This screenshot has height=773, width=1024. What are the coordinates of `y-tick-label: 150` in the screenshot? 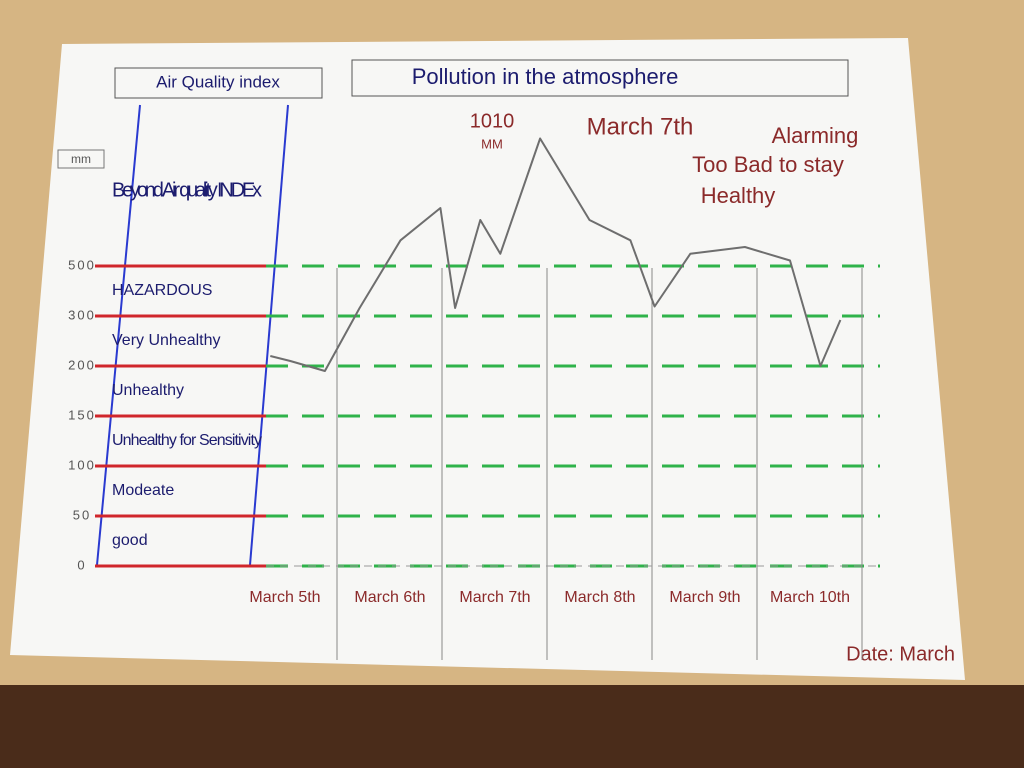 It's located at (82, 414).